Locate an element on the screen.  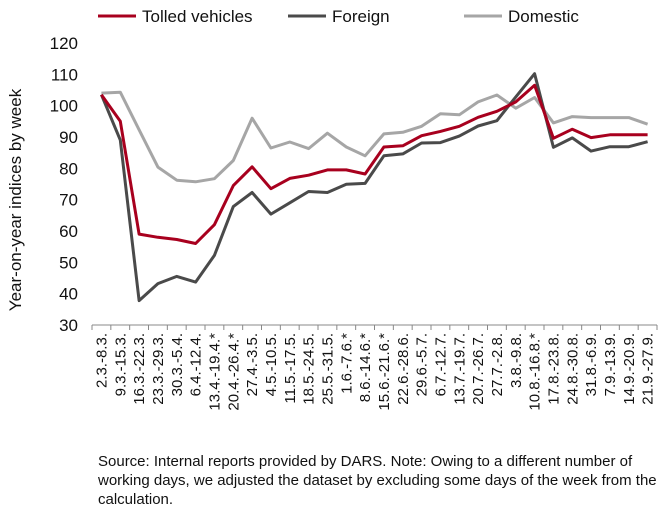
chart-legend: Tolled vehicles Foreign Domestic is located at coordinates (338, 16).